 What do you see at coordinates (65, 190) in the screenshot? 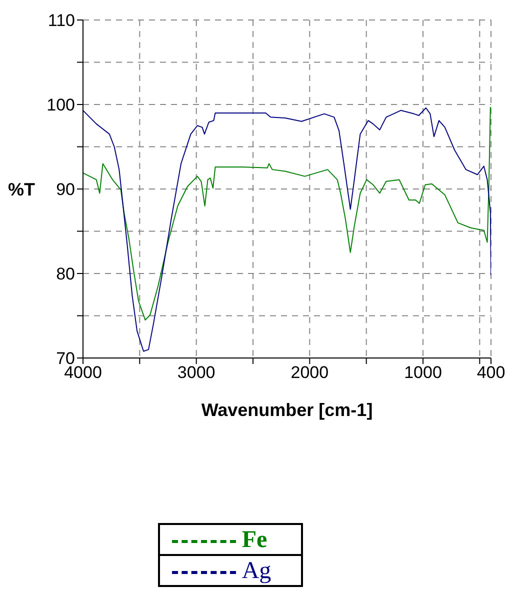
I see `y-tick-label: 90` at bounding box center [65, 190].